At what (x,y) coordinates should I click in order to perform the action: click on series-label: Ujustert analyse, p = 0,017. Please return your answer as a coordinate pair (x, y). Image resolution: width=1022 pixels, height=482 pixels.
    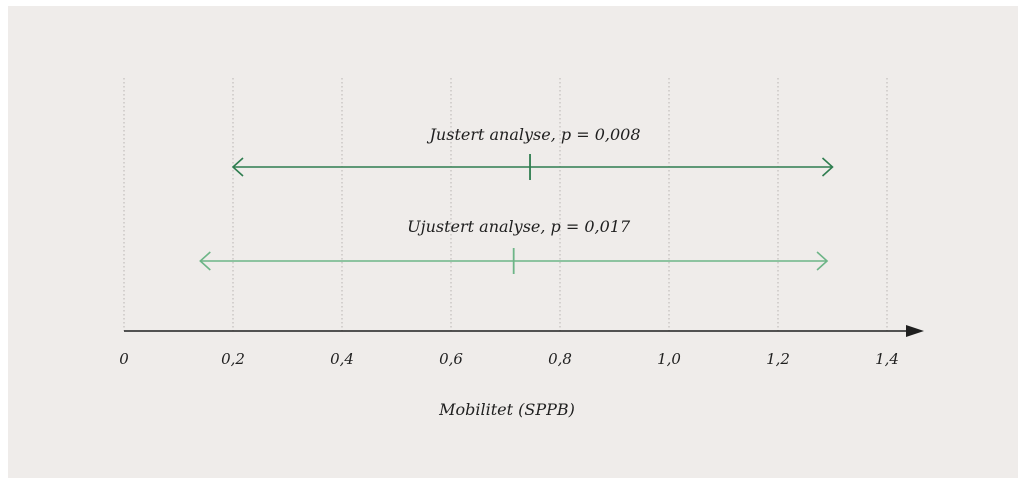
    Looking at the image, I should click on (519, 226).